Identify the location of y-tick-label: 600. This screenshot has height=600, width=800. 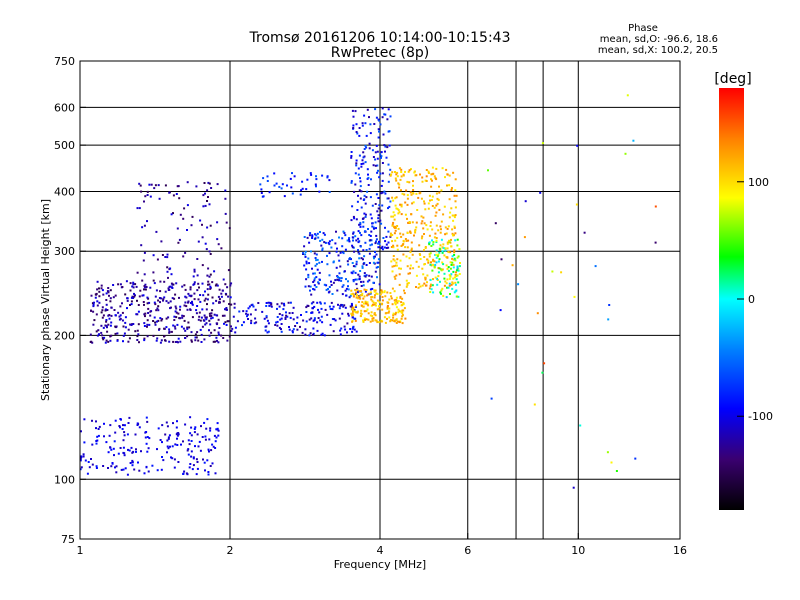
(64, 107).